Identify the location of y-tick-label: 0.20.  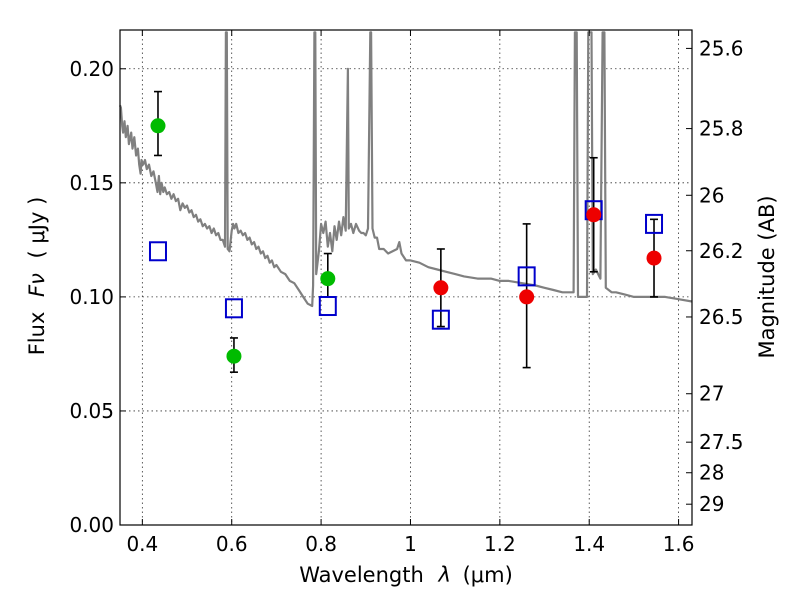
(91, 69).